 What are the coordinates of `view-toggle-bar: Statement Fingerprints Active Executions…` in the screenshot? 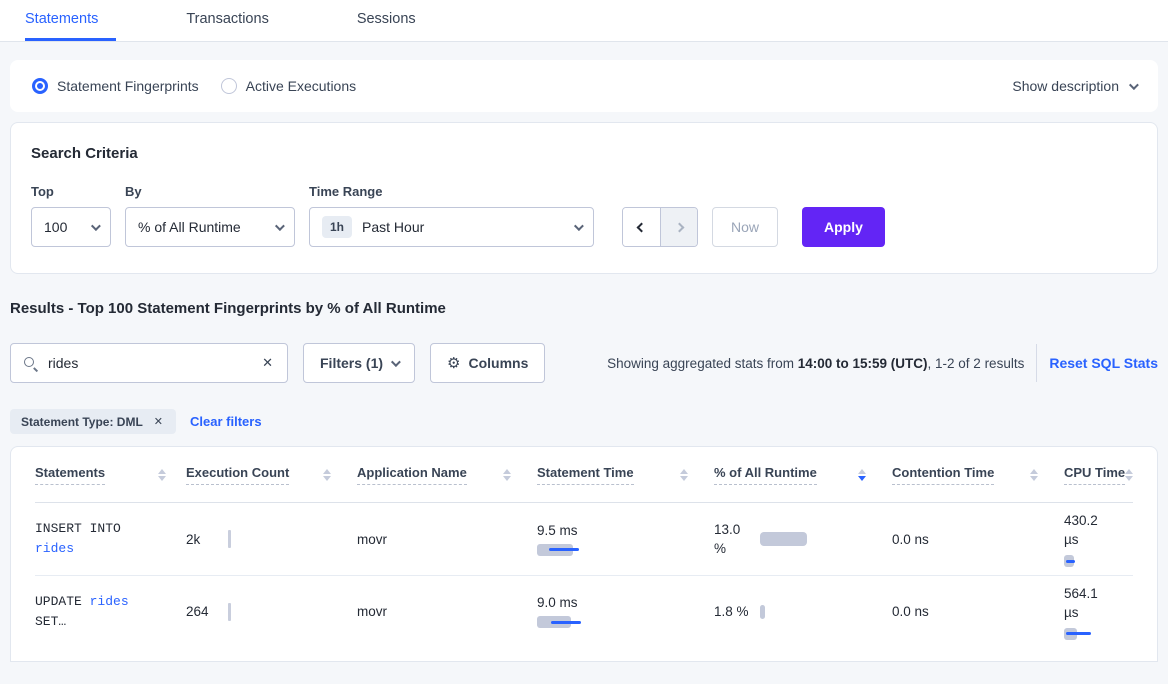 It's located at (584, 86).